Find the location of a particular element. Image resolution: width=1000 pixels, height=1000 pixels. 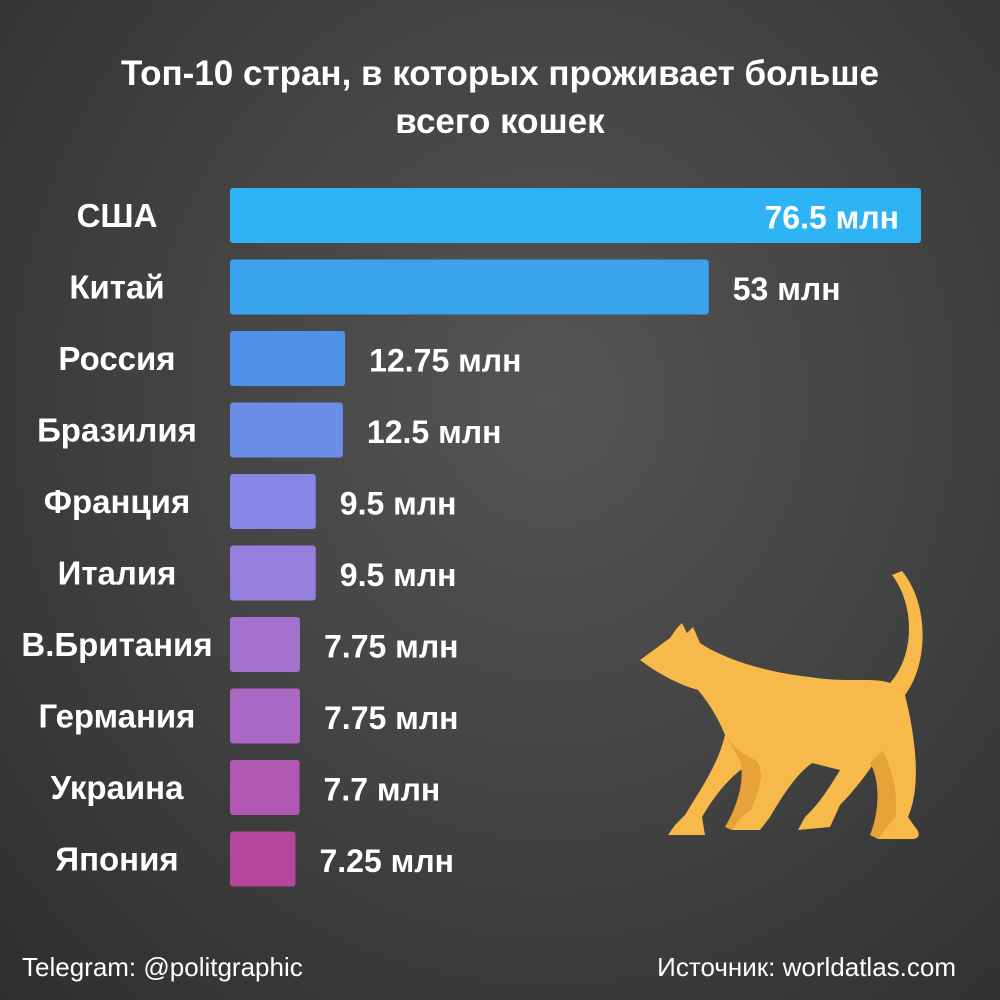

category-label: Бразилия is located at coordinates (117, 430).